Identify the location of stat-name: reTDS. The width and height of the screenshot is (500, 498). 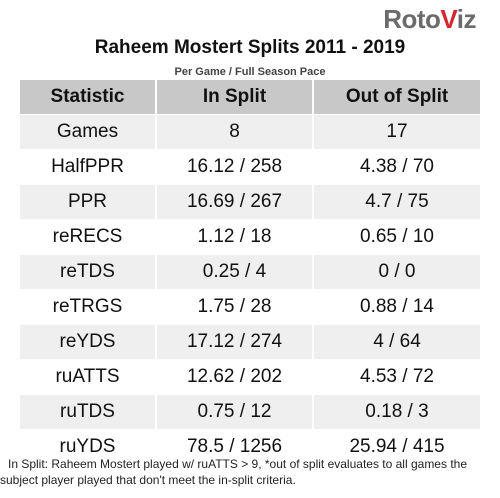
(88, 272).